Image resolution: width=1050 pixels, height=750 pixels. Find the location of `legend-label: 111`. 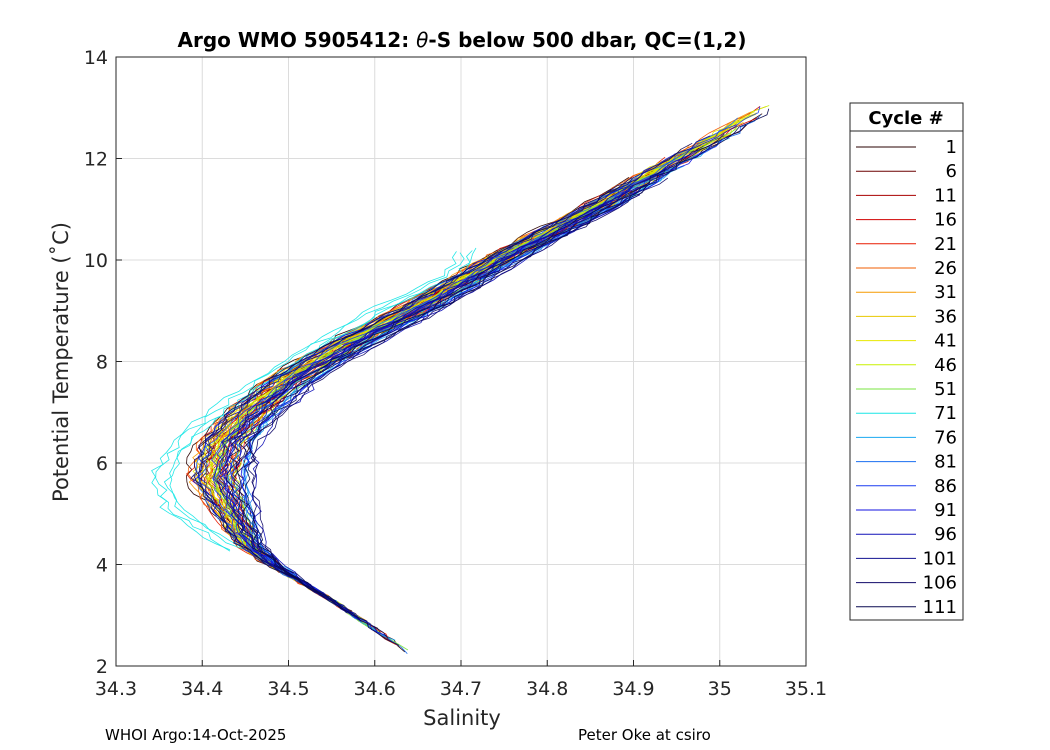

legend-label: 111 is located at coordinates (940, 607).